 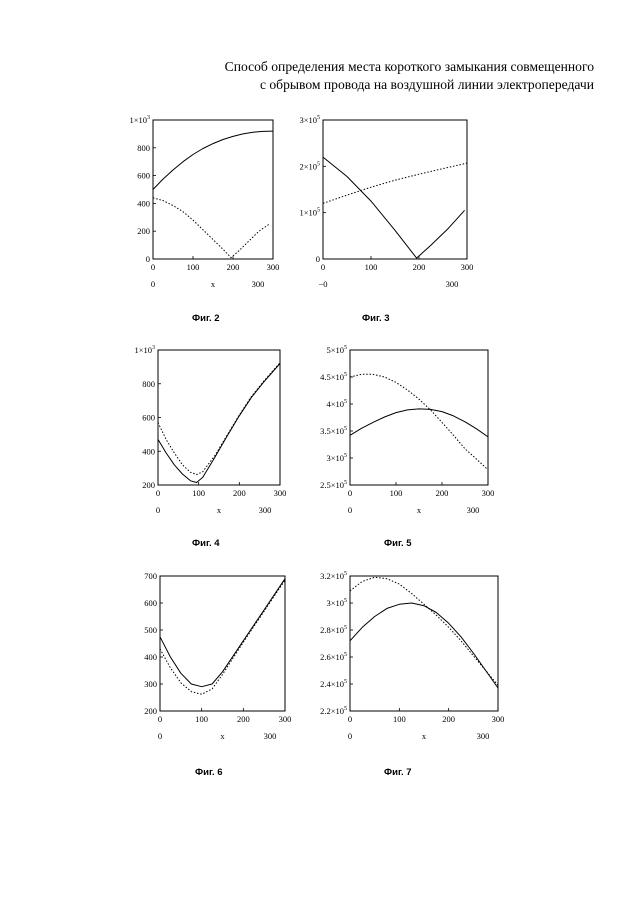 What do you see at coordinates (285, 719) in the screenshot?
I see `fig6-x-tick-label: 300` at bounding box center [285, 719].